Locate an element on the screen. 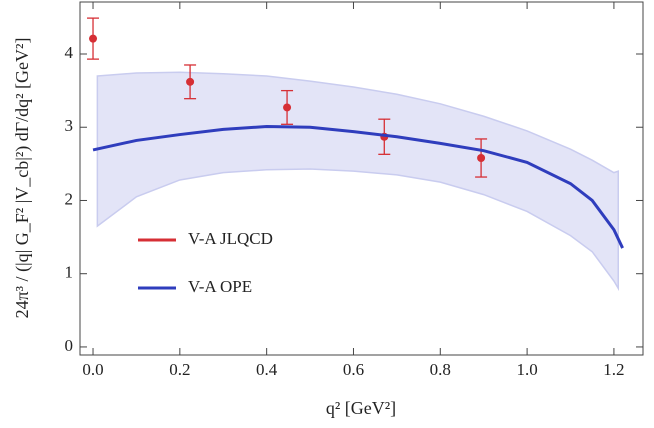 The image size is (654, 428). legend-label: V-A JLQCD is located at coordinates (230, 238).